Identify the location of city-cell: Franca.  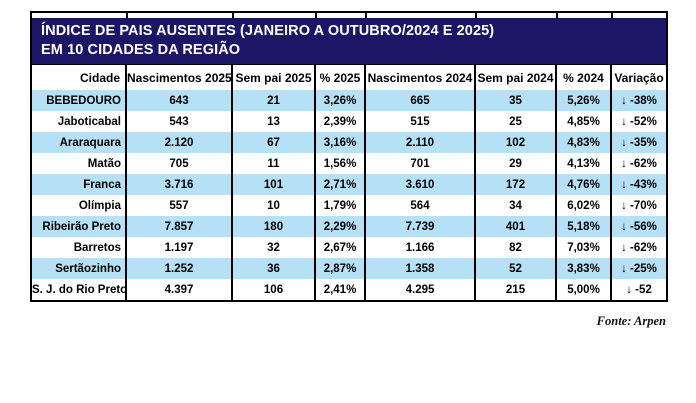
(102, 184).